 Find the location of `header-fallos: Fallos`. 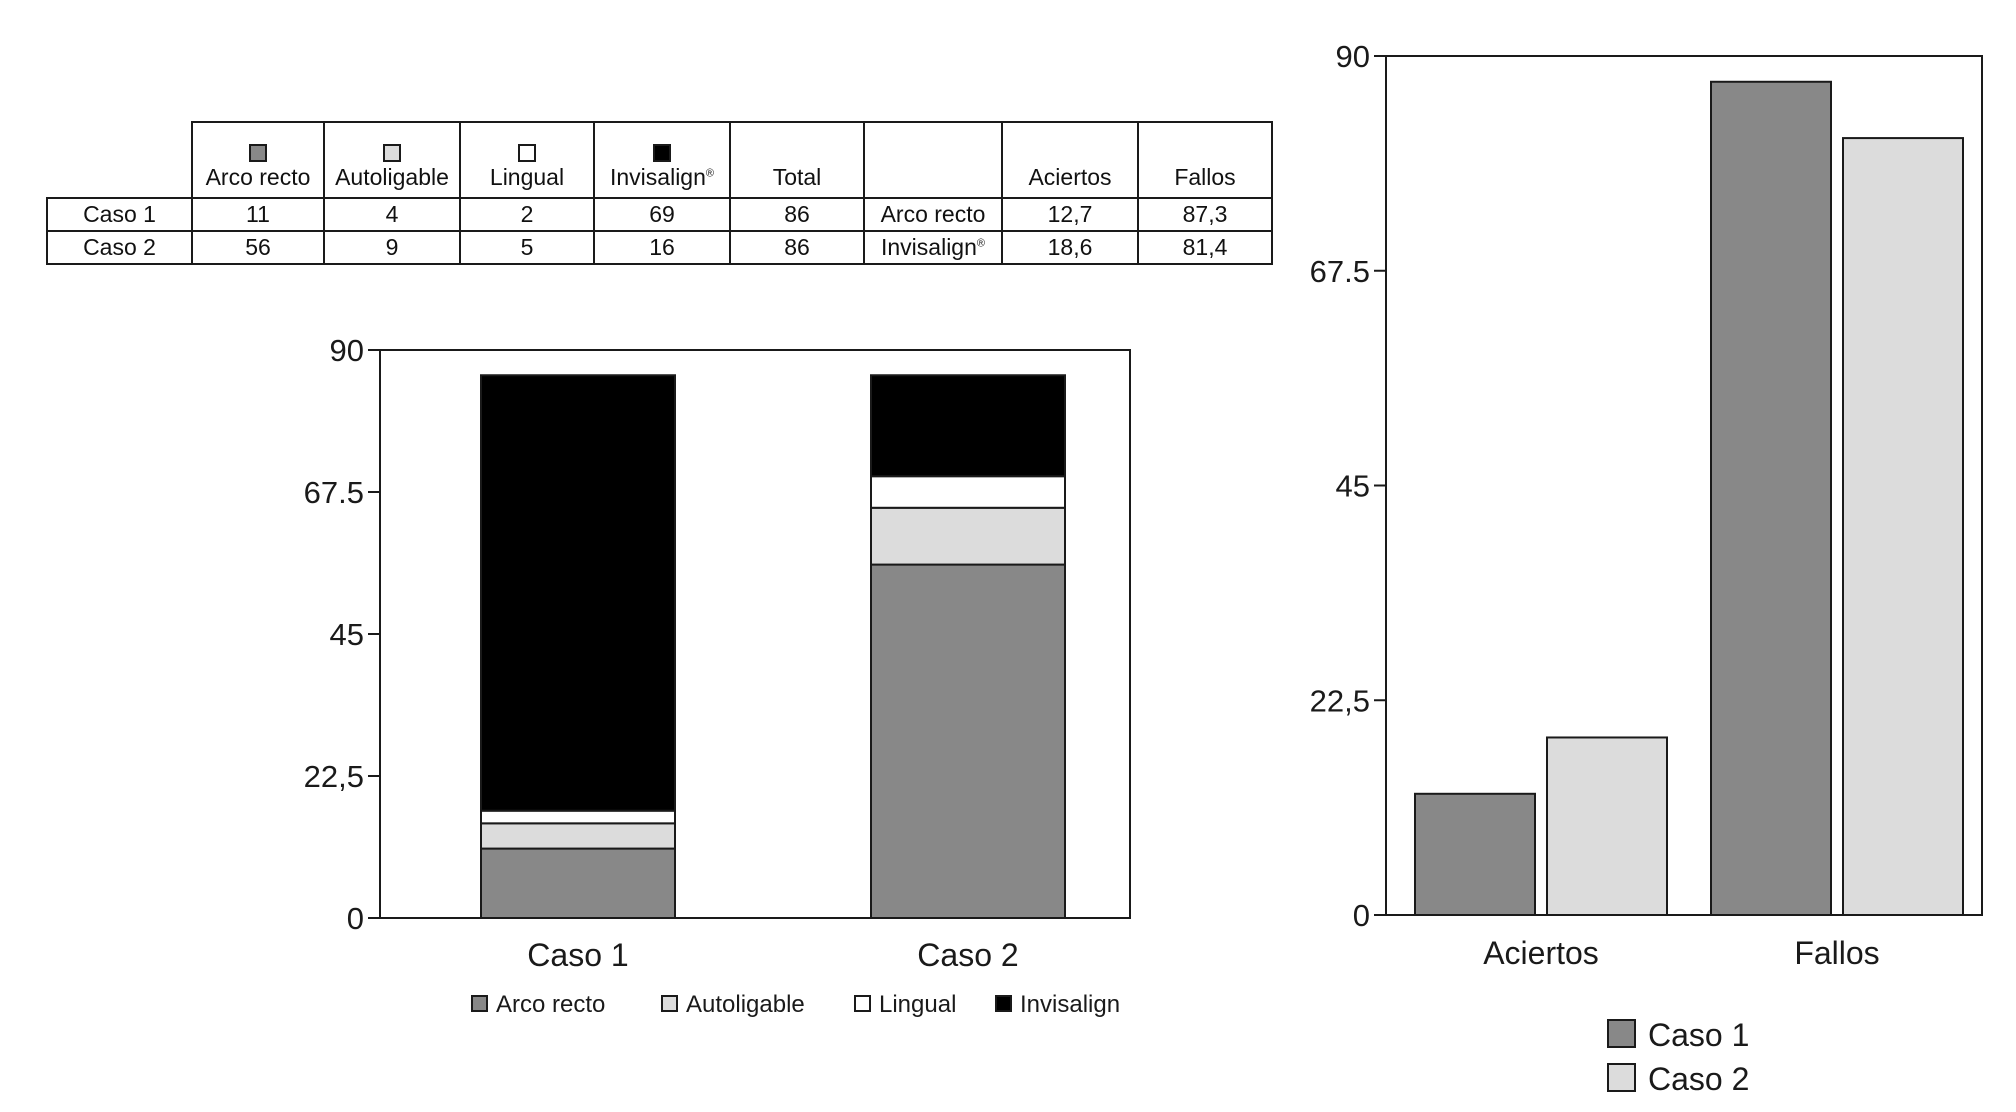

header-fallos: Fallos is located at coordinates (1205, 160).